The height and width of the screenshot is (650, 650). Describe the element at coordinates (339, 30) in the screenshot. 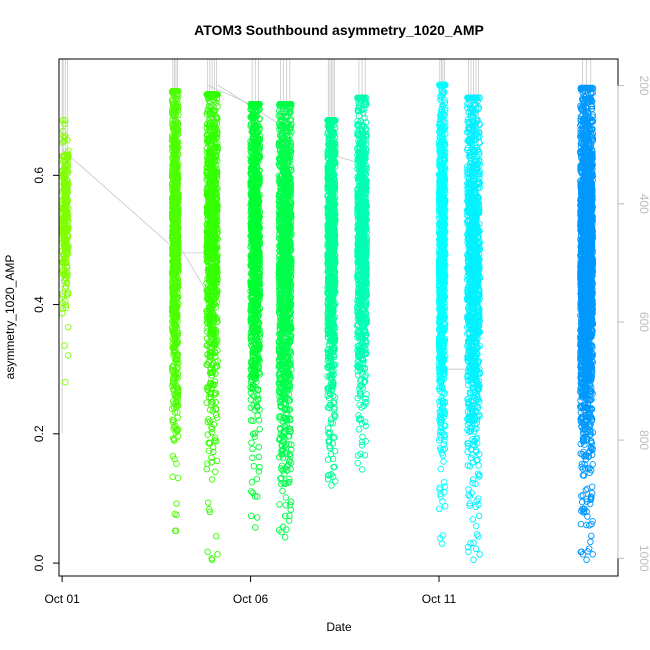

I see `chart-title: ATOM3 Southbound asymmetry_1020_AMP` at that location.